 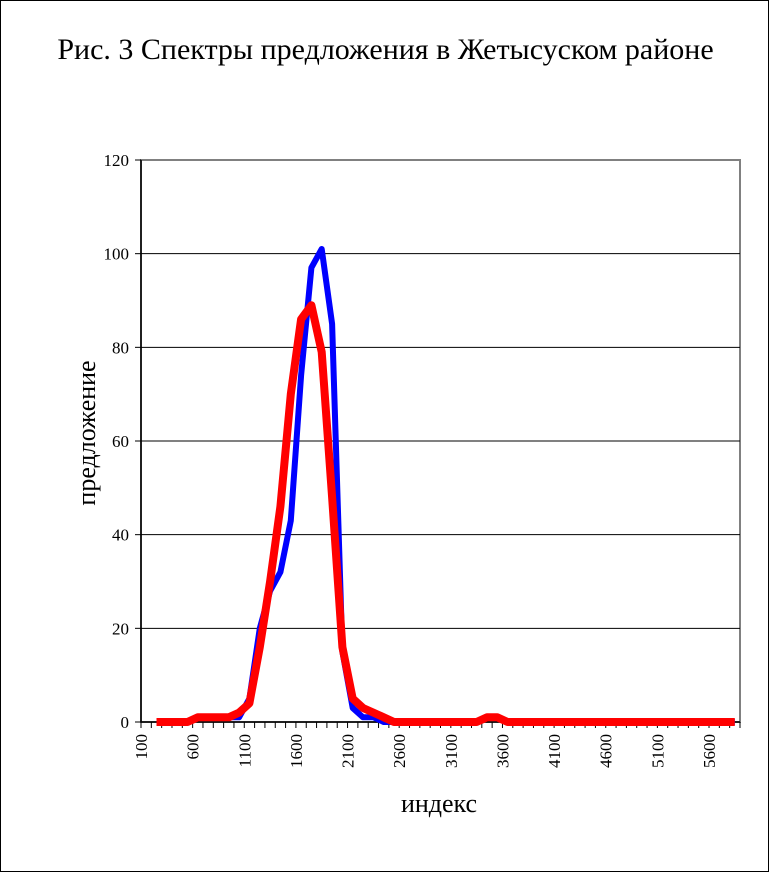 I want to click on x-tick-label: 1100, so click(x=244, y=750).